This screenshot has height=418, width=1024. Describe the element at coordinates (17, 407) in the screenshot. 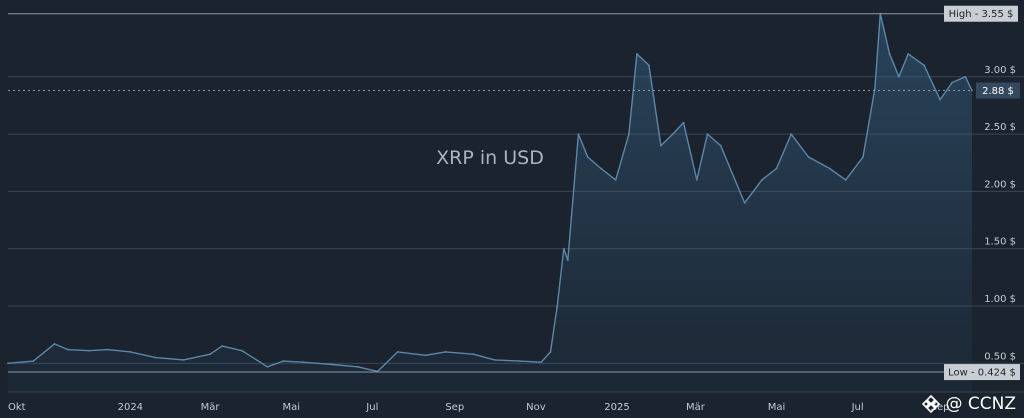

I see `x-tick-label: Okt` at that location.